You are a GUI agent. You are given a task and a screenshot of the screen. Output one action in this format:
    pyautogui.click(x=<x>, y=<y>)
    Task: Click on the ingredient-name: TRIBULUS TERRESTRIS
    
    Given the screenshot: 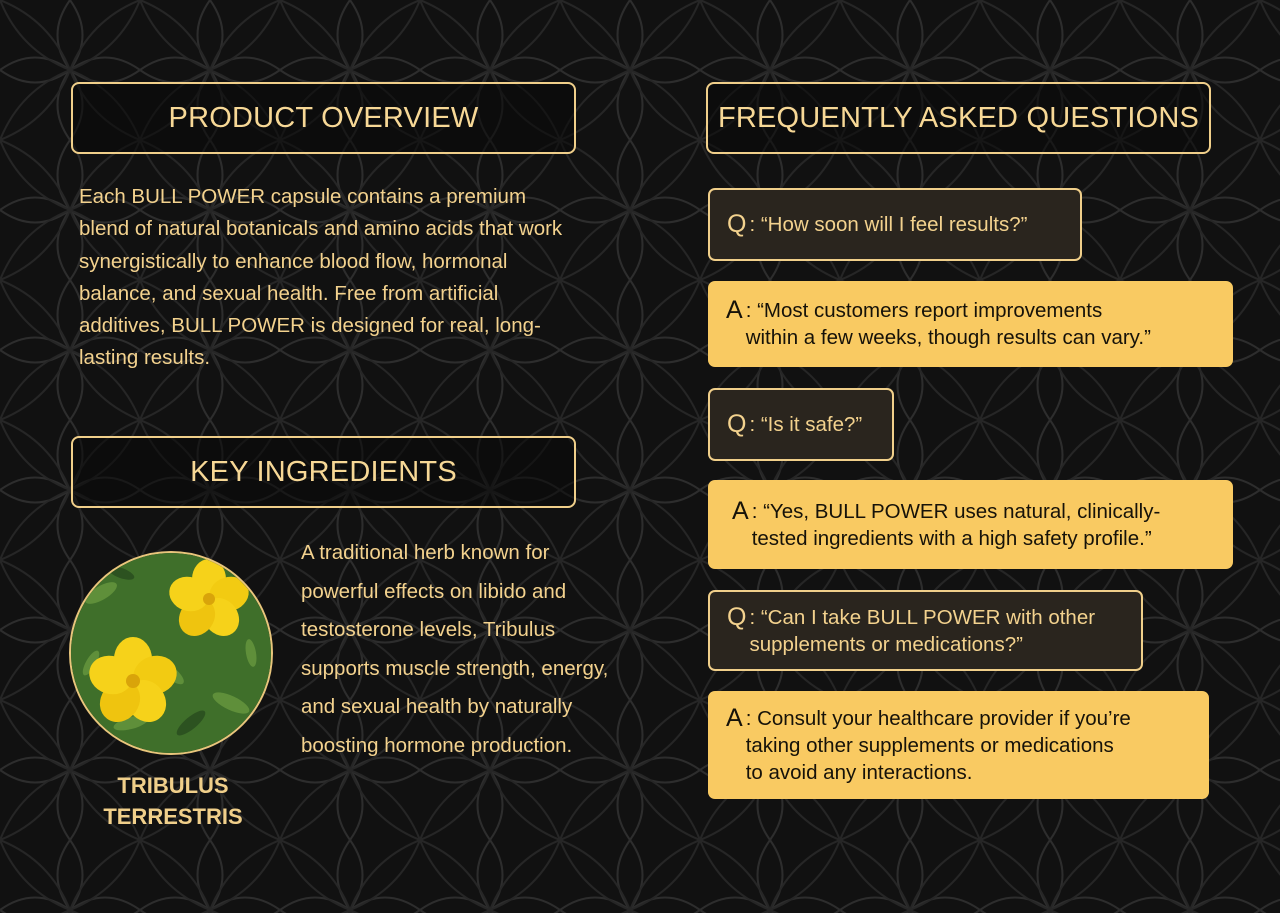 What is the action you would take?
    pyautogui.click(x=173, y=801)
    